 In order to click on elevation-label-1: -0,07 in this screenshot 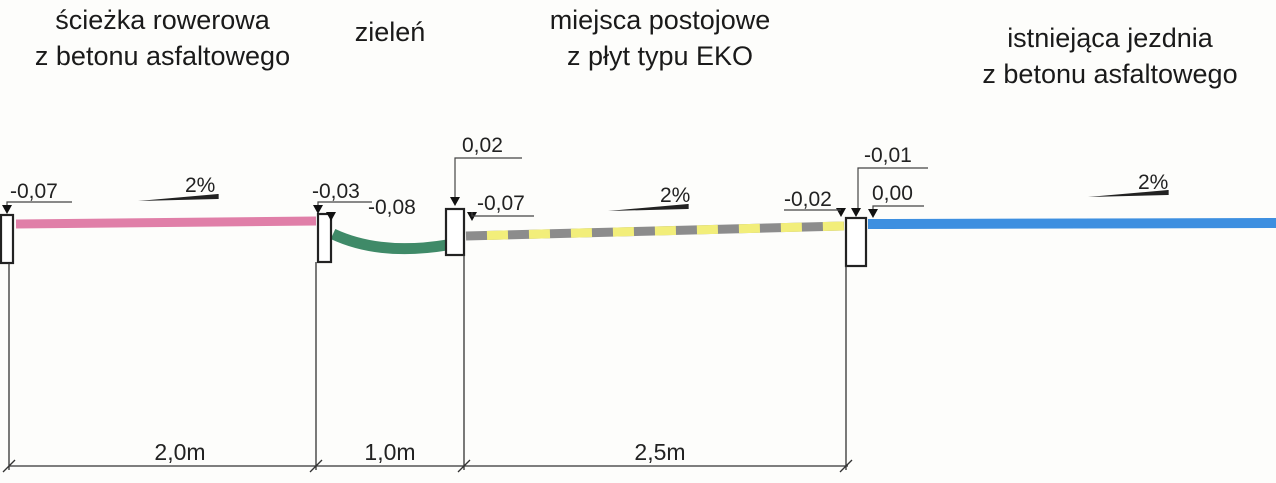, I will do `click(34, 191)`.